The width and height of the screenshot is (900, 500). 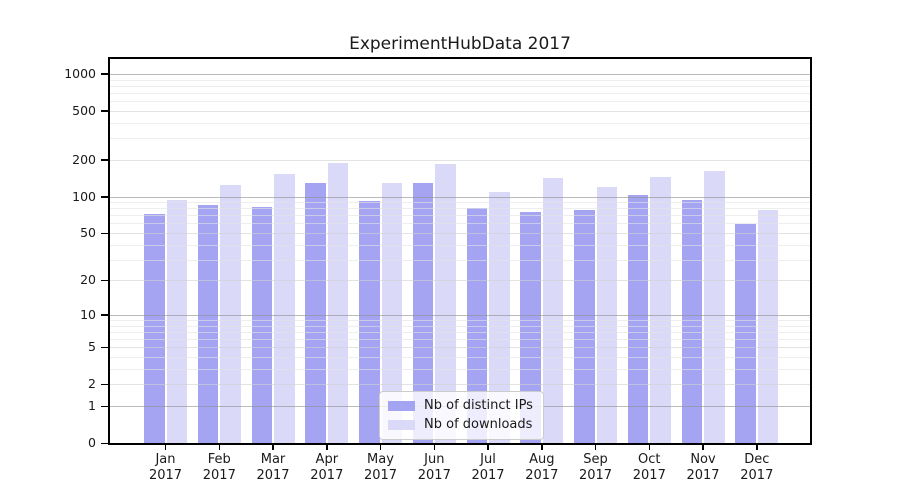 I want to click on x-tick-label-jan: Jan 2017, so click(x=166, y=468).